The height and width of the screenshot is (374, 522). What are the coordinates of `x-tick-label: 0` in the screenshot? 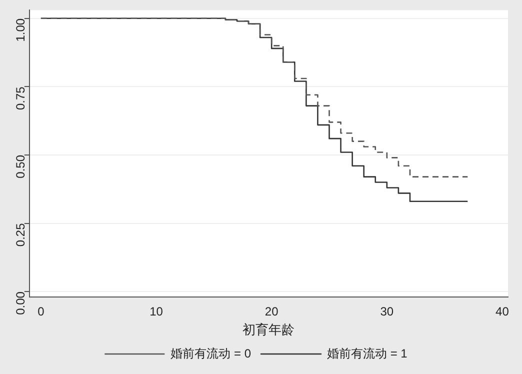 It's located at (41, 311).